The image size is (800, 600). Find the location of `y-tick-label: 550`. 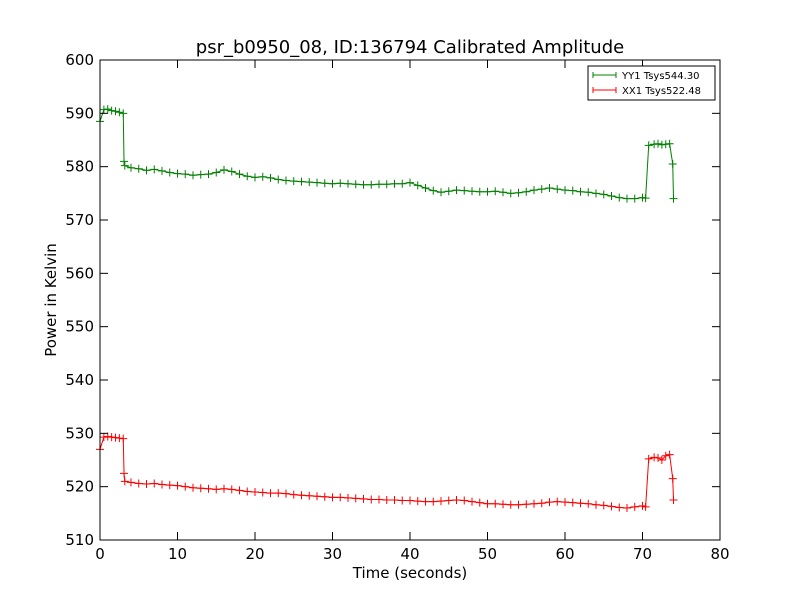

y-tick-label: 550 is located at coordinates (79, 327).